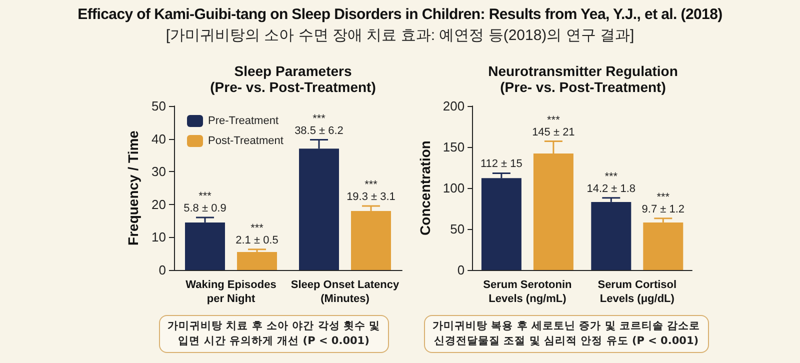  Describe the element at coordinates (231, 292) in the screenshot. I see `x-tick-label: Waking Episodes per Night` at that location.